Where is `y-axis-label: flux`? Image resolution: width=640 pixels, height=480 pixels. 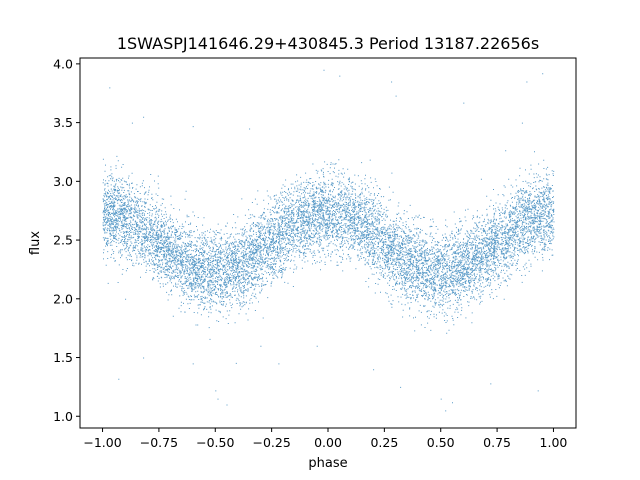 y-axis-label: flux is located at coordinates (35, 243).